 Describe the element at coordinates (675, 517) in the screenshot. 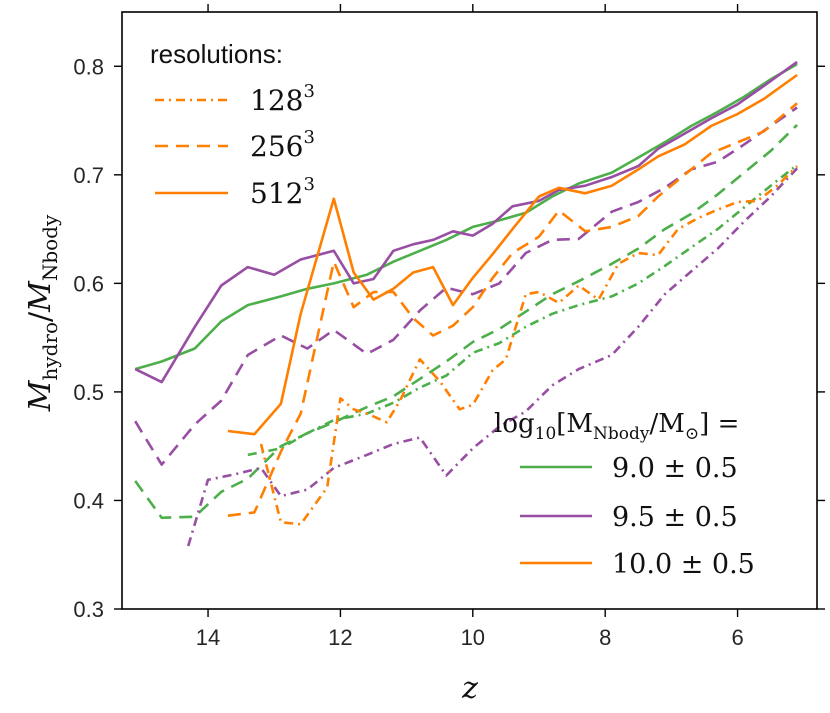

I see `mass-legend-label-purple: 9.5 ± 0.5` at that location.